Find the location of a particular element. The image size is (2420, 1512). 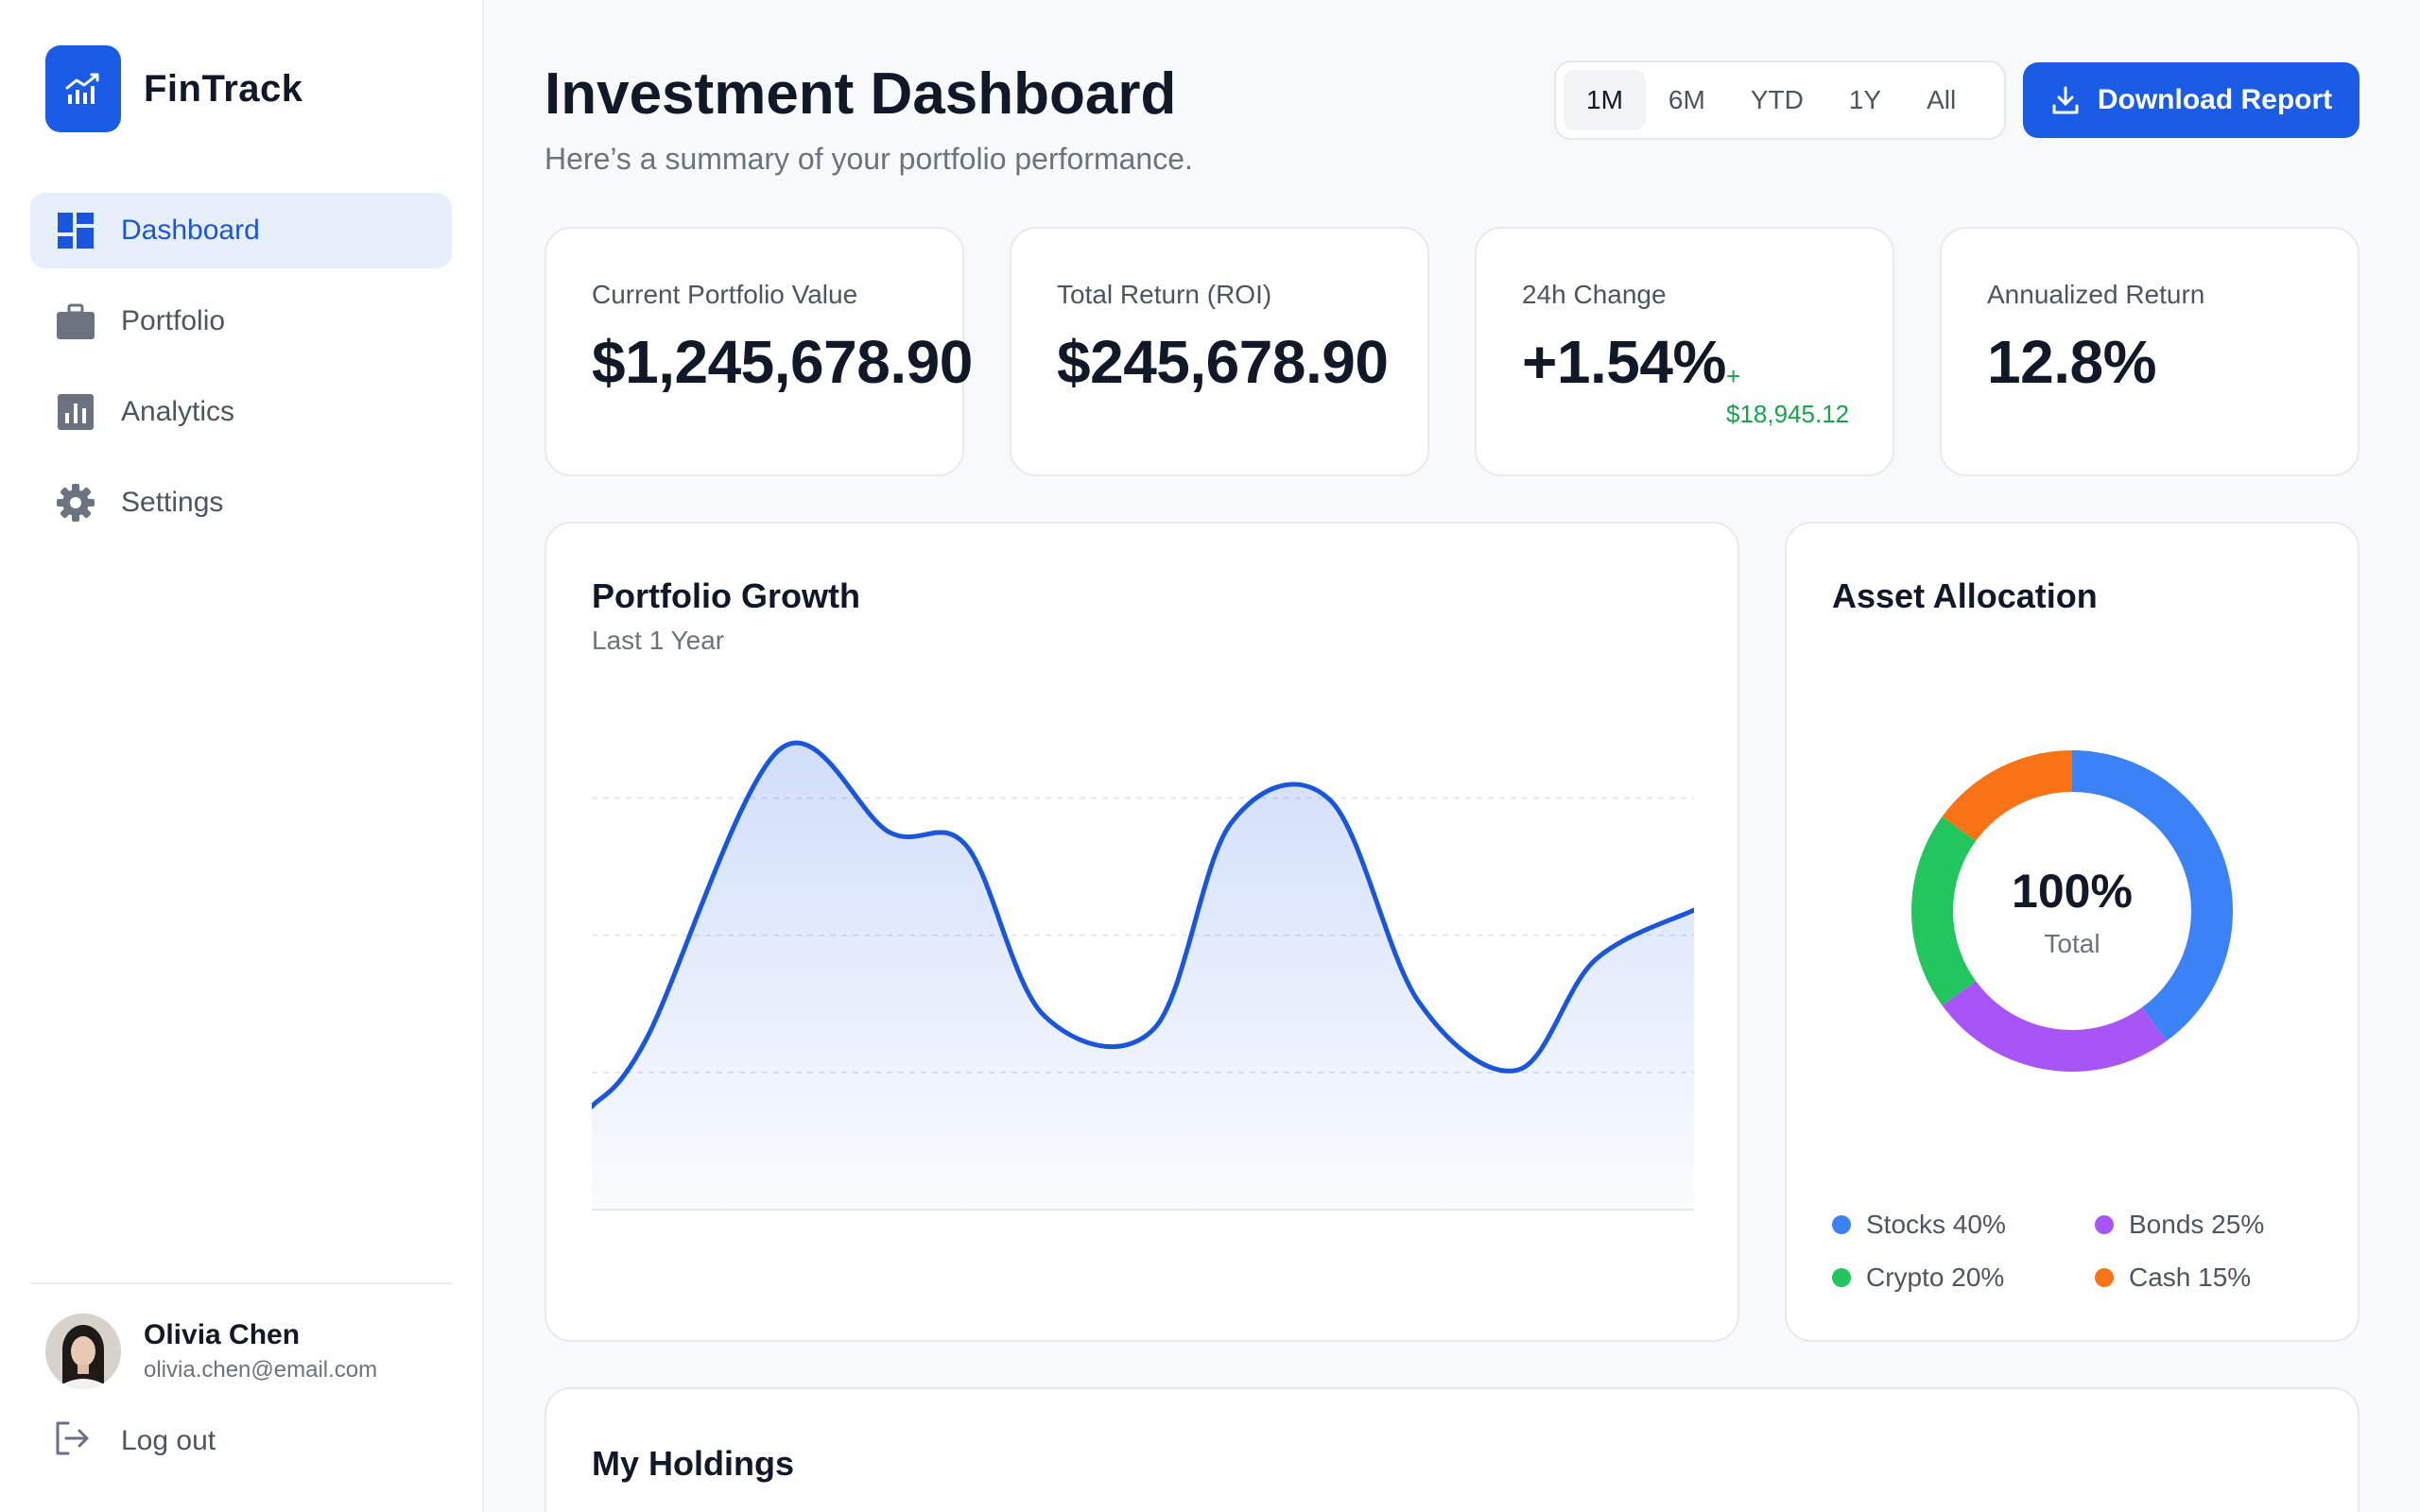

download-icon is located at coordinates (2065, 100).